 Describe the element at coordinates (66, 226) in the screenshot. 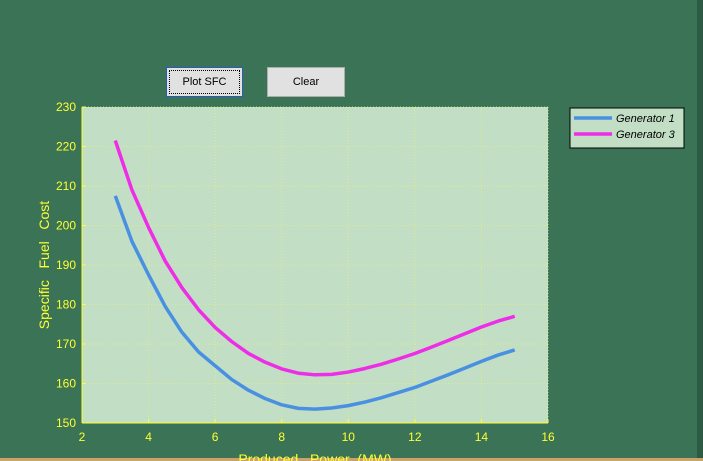

I see `y-tick-label: 200` at that location.